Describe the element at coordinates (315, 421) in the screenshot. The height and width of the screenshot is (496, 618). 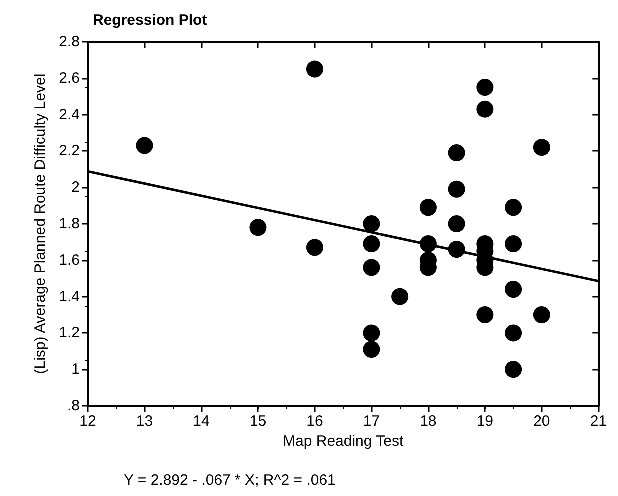
I see `x-tick-label: 16` at that location.